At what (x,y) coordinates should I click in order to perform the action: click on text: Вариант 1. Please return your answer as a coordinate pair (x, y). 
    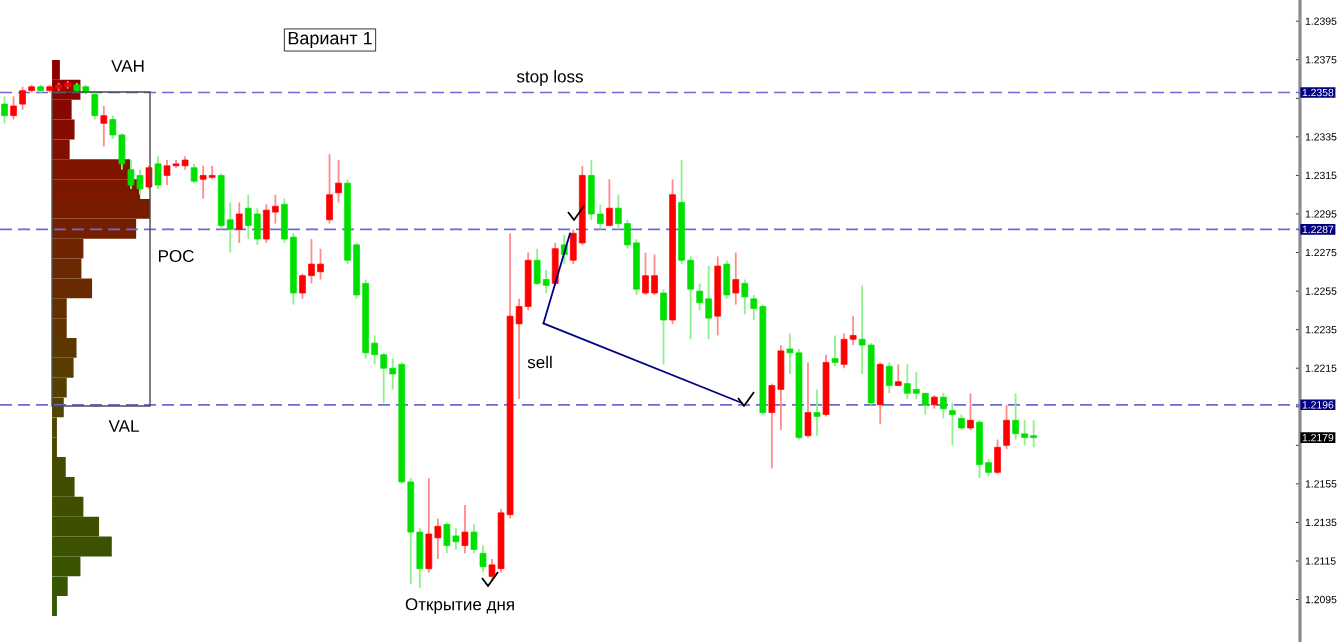
    Looking at the image, I should click on (330, 40).